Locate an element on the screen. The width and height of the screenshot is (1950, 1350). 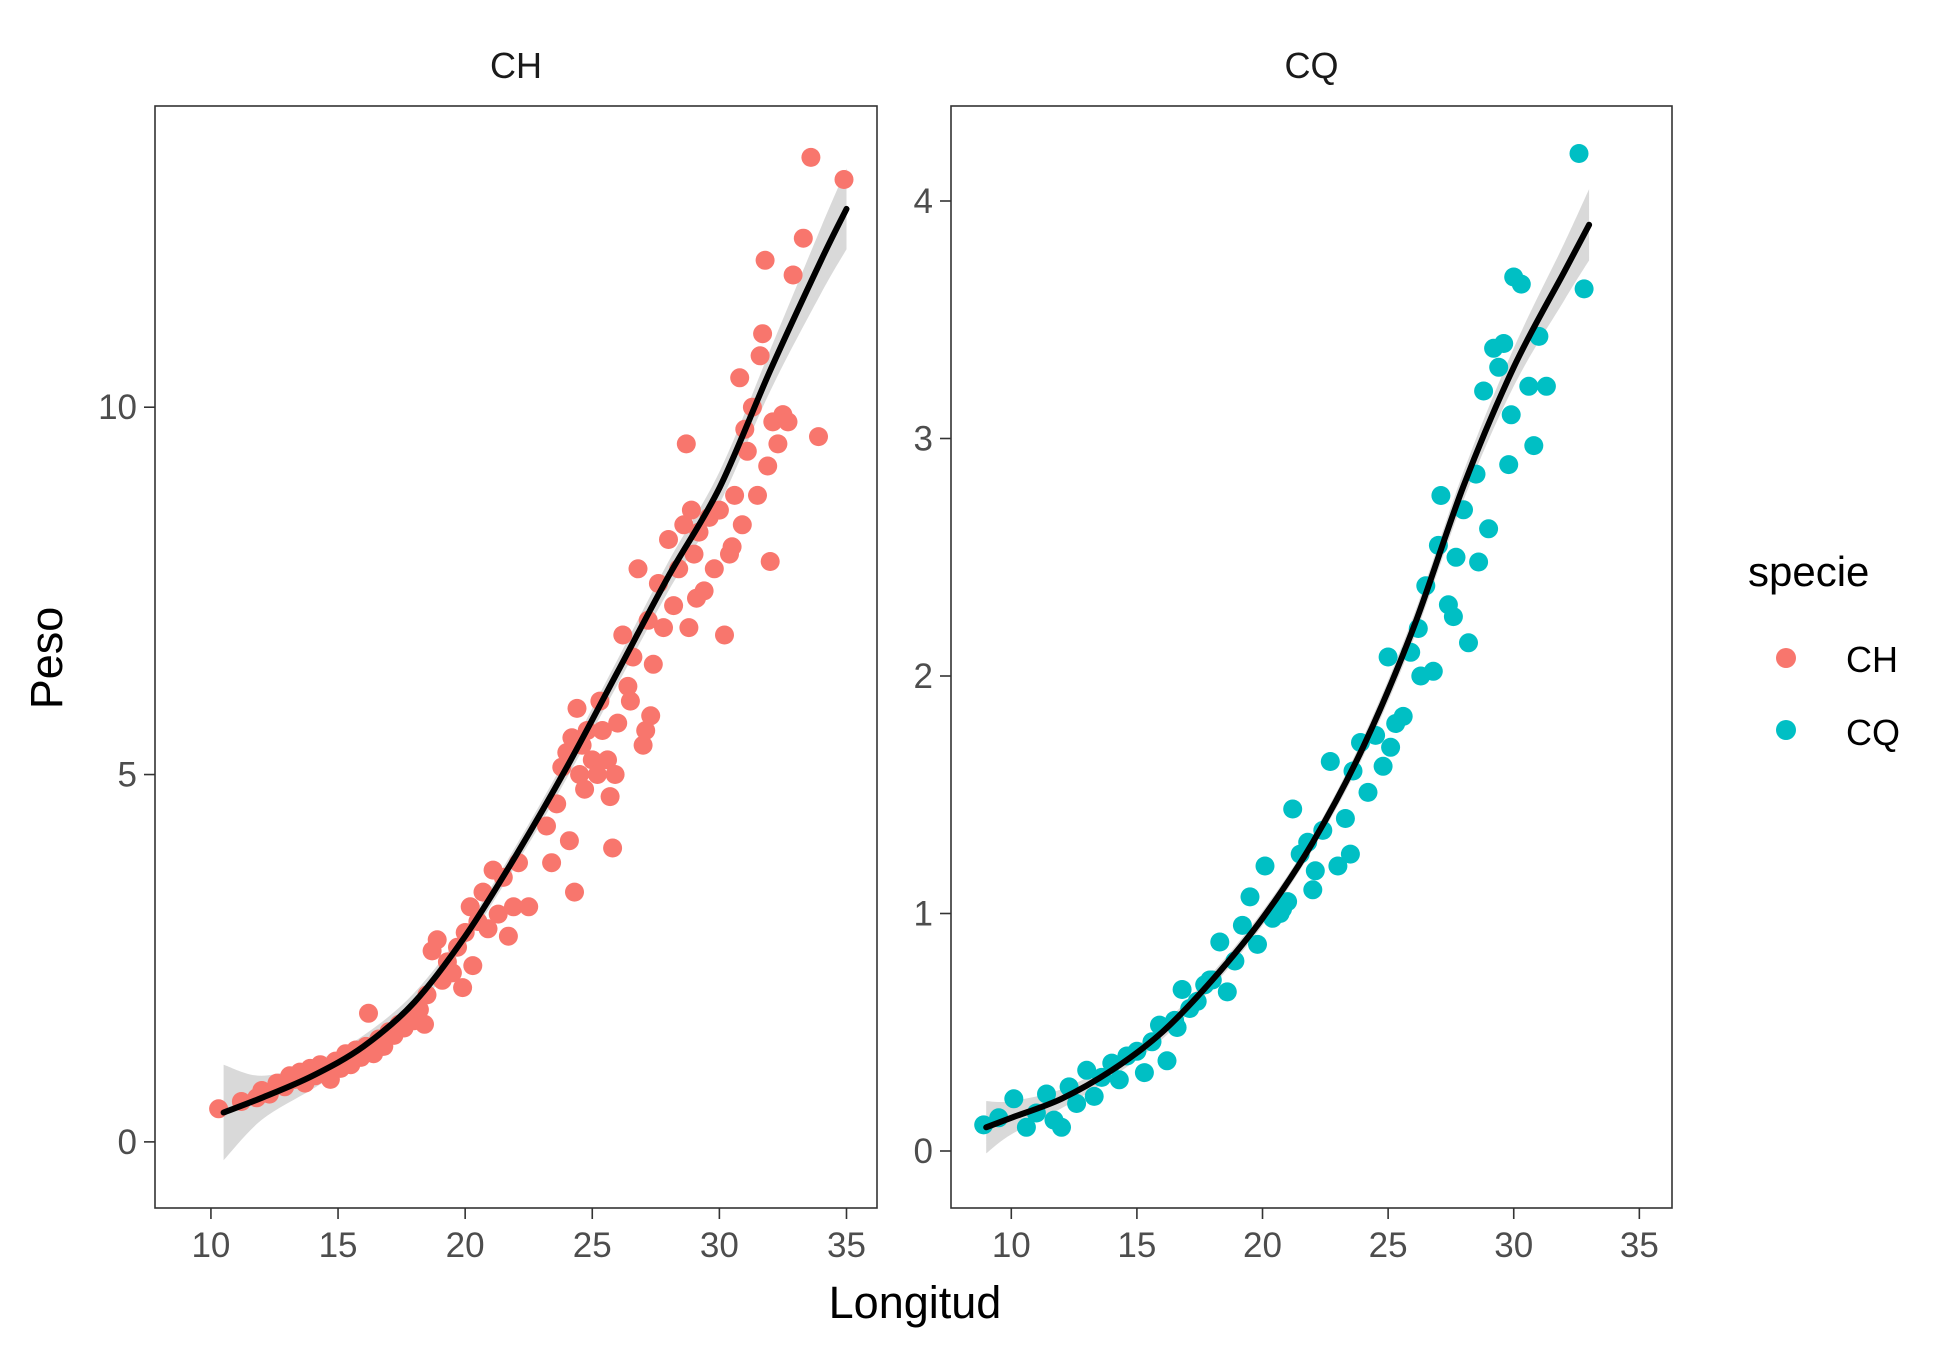
y-tick-label-cq-1: 1 is located at coordinates (923, 914).